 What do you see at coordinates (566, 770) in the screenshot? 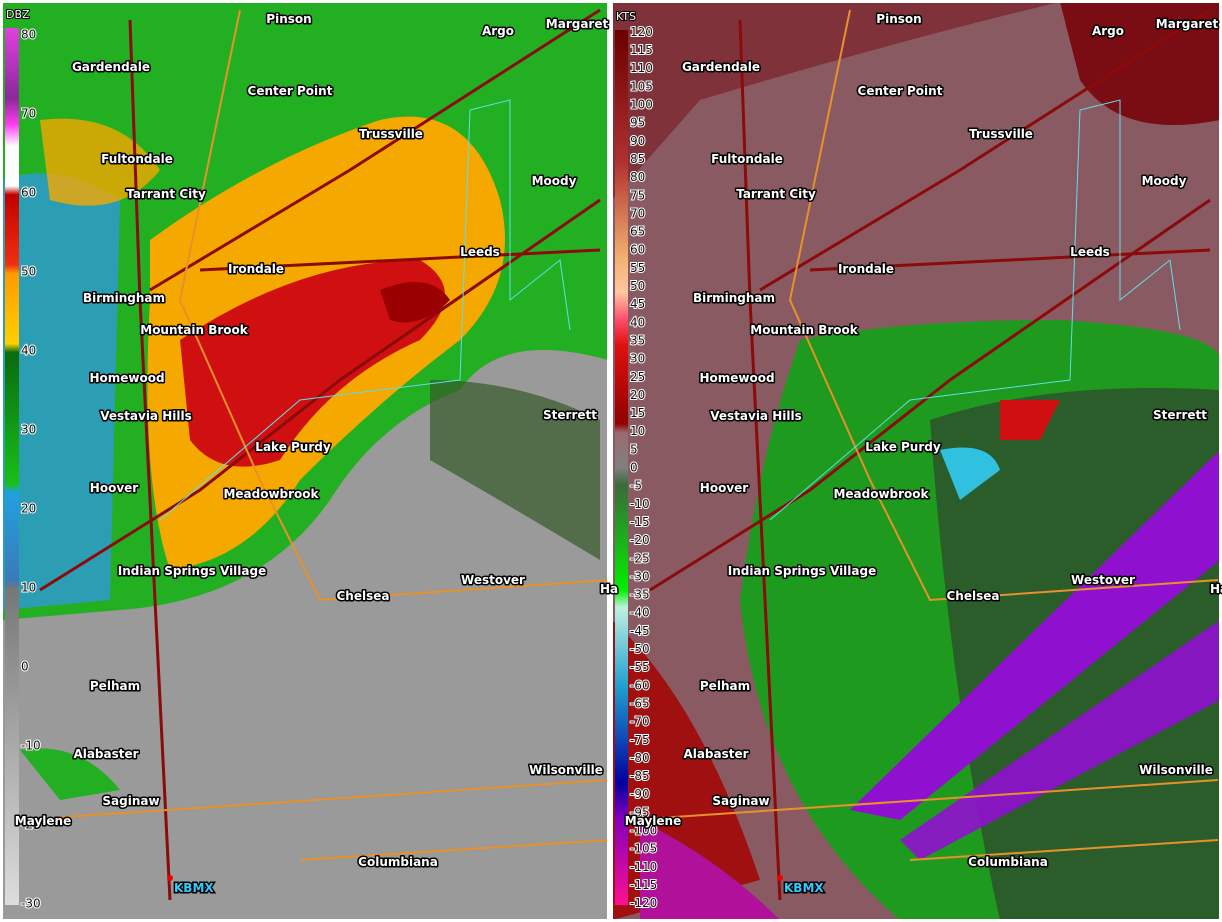
I see `city-label: Wilsonville` at bounding box center [566, 770].